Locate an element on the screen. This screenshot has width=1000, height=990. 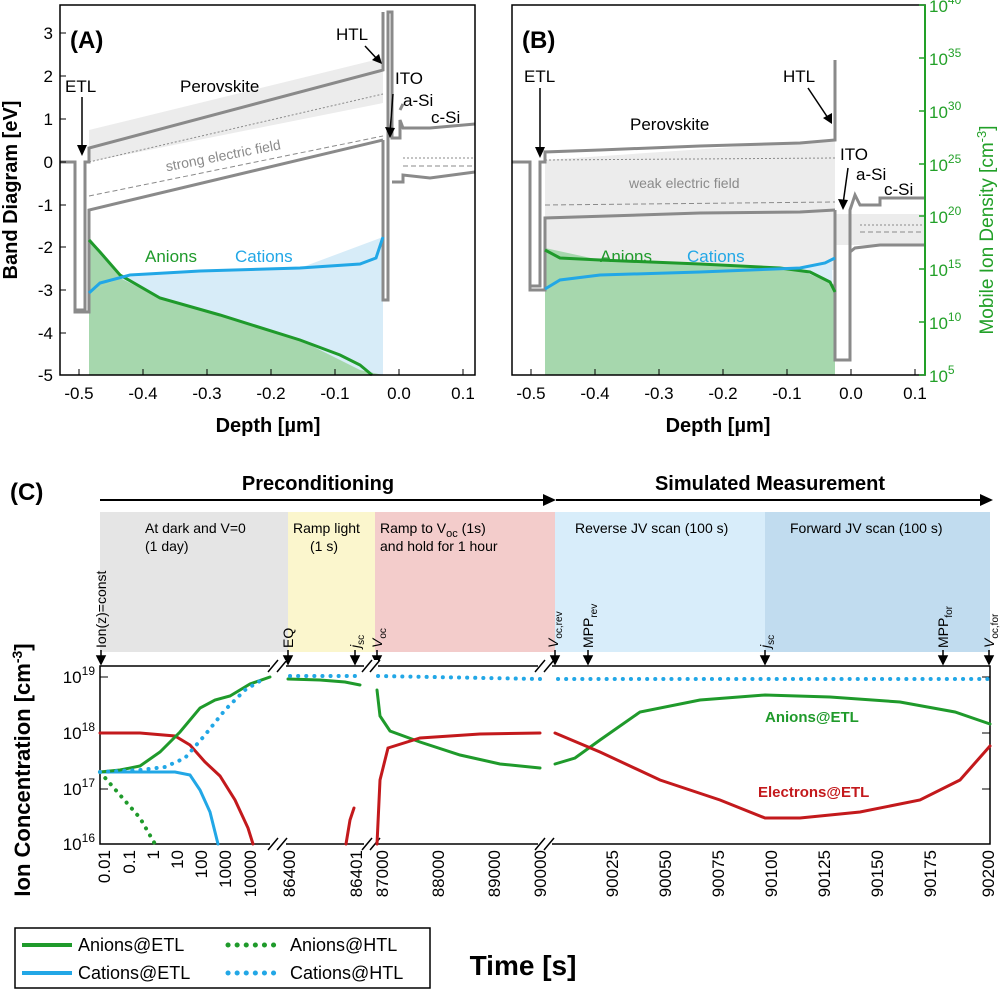
b-y2tick: 1025 is located at coordinates (945, 163).